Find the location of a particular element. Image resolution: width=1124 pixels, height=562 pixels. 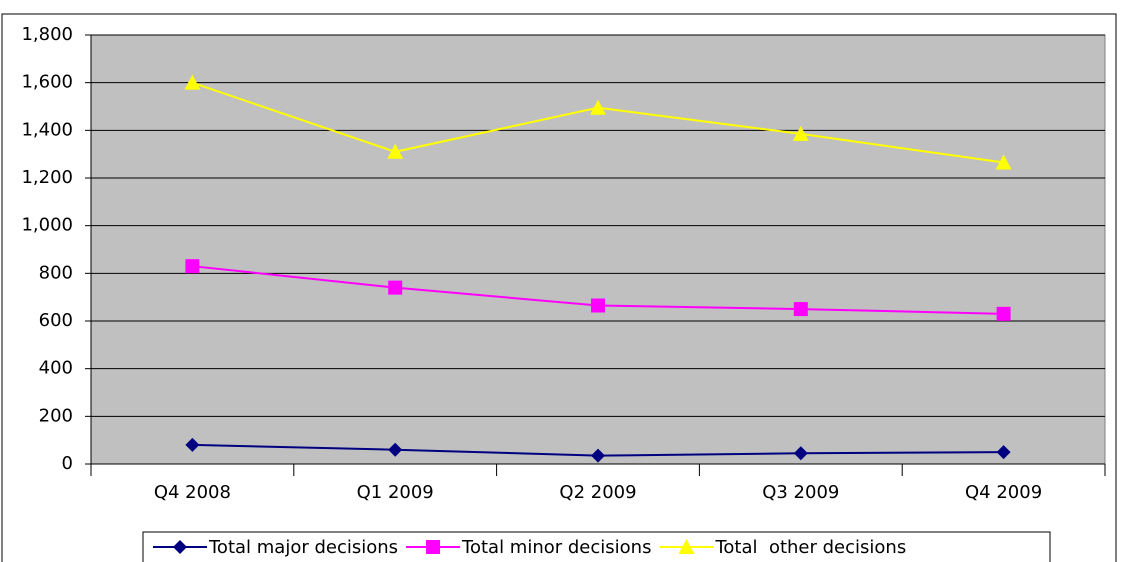

x-tick-label: Q4 2009 is located at coordinates (1003, 492).